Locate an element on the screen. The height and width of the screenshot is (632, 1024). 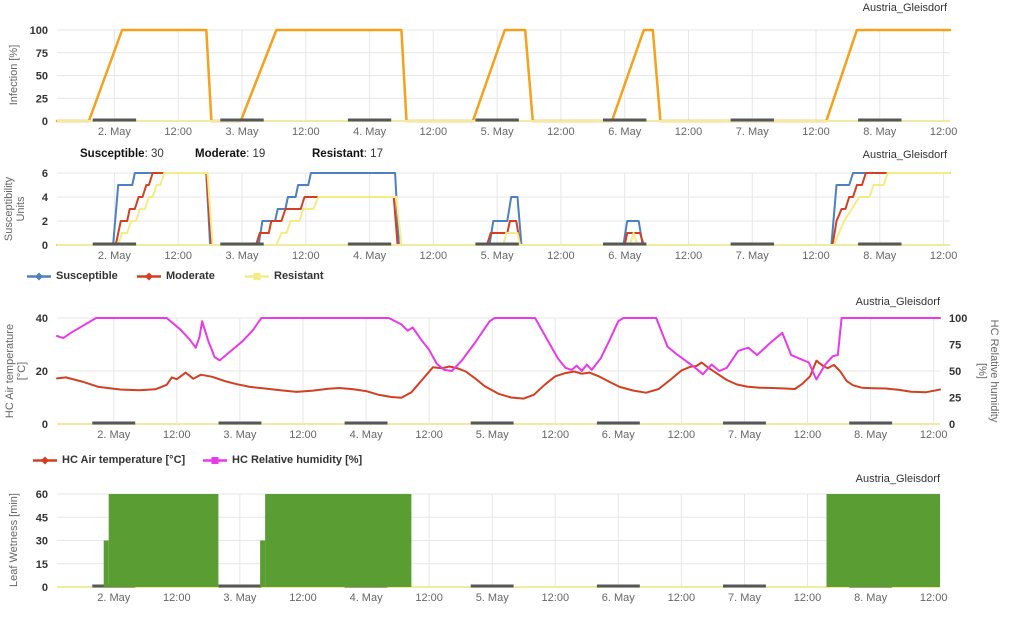
y-axis-title-relative-humidity: HC Relative humidity [%] is located at coordinates (988, 371).